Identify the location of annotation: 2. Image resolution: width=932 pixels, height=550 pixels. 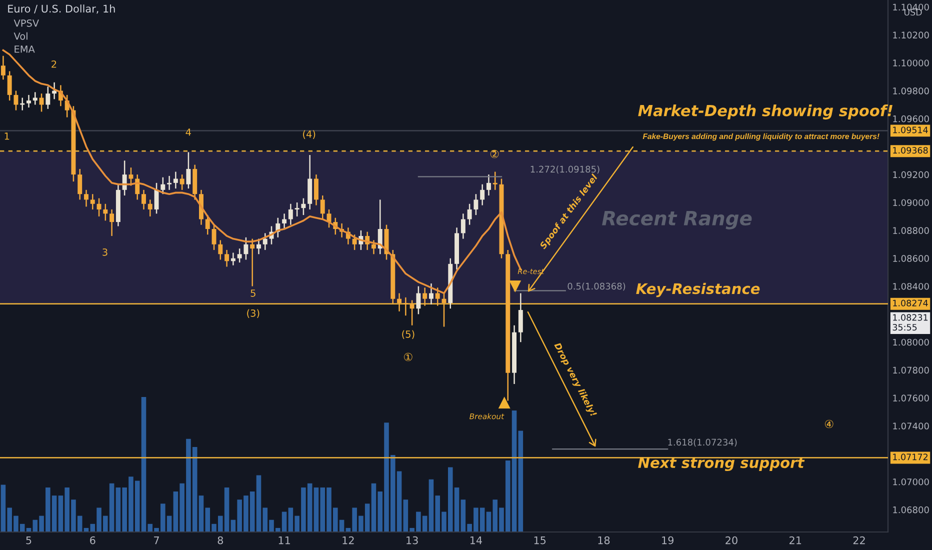
(54, 64).